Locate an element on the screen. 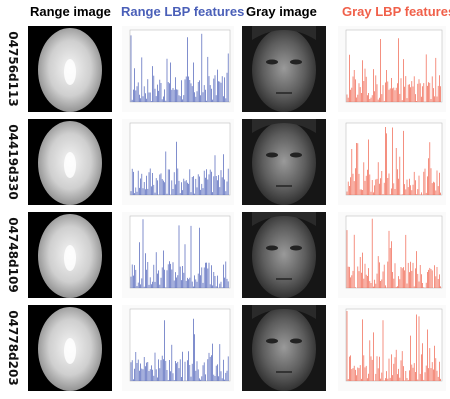 The image size is (450, 399). row-id-label: 04778d203 is located at coordinates (13, 348).